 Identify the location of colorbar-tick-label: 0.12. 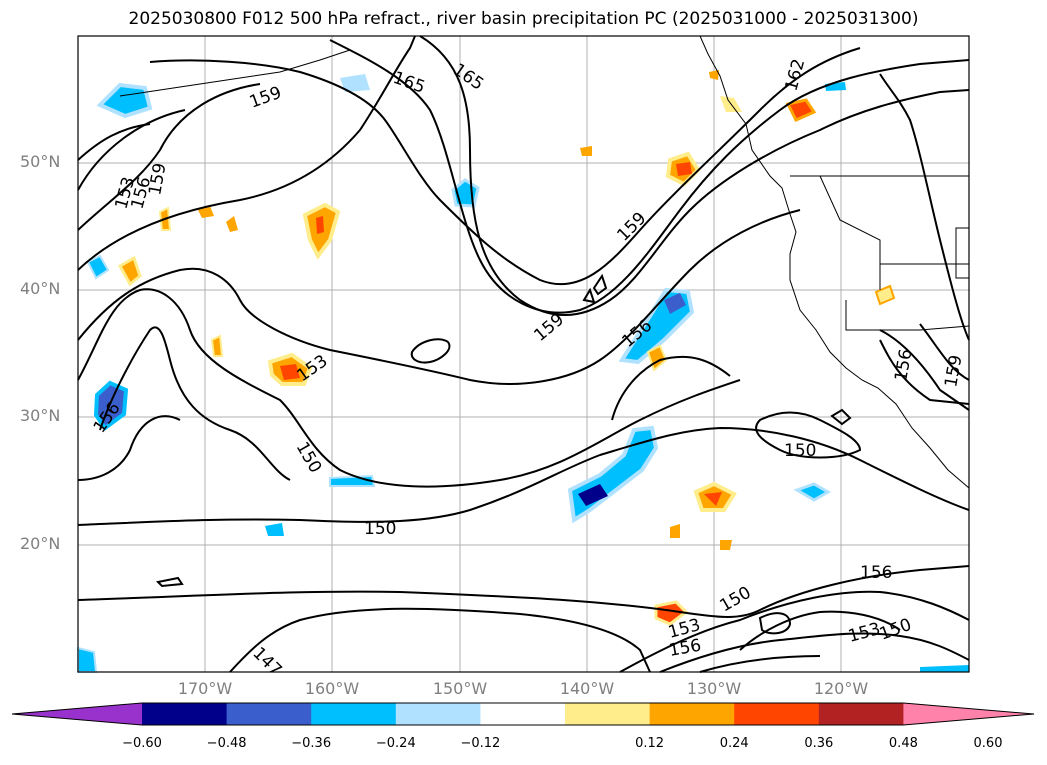
(650, 743).